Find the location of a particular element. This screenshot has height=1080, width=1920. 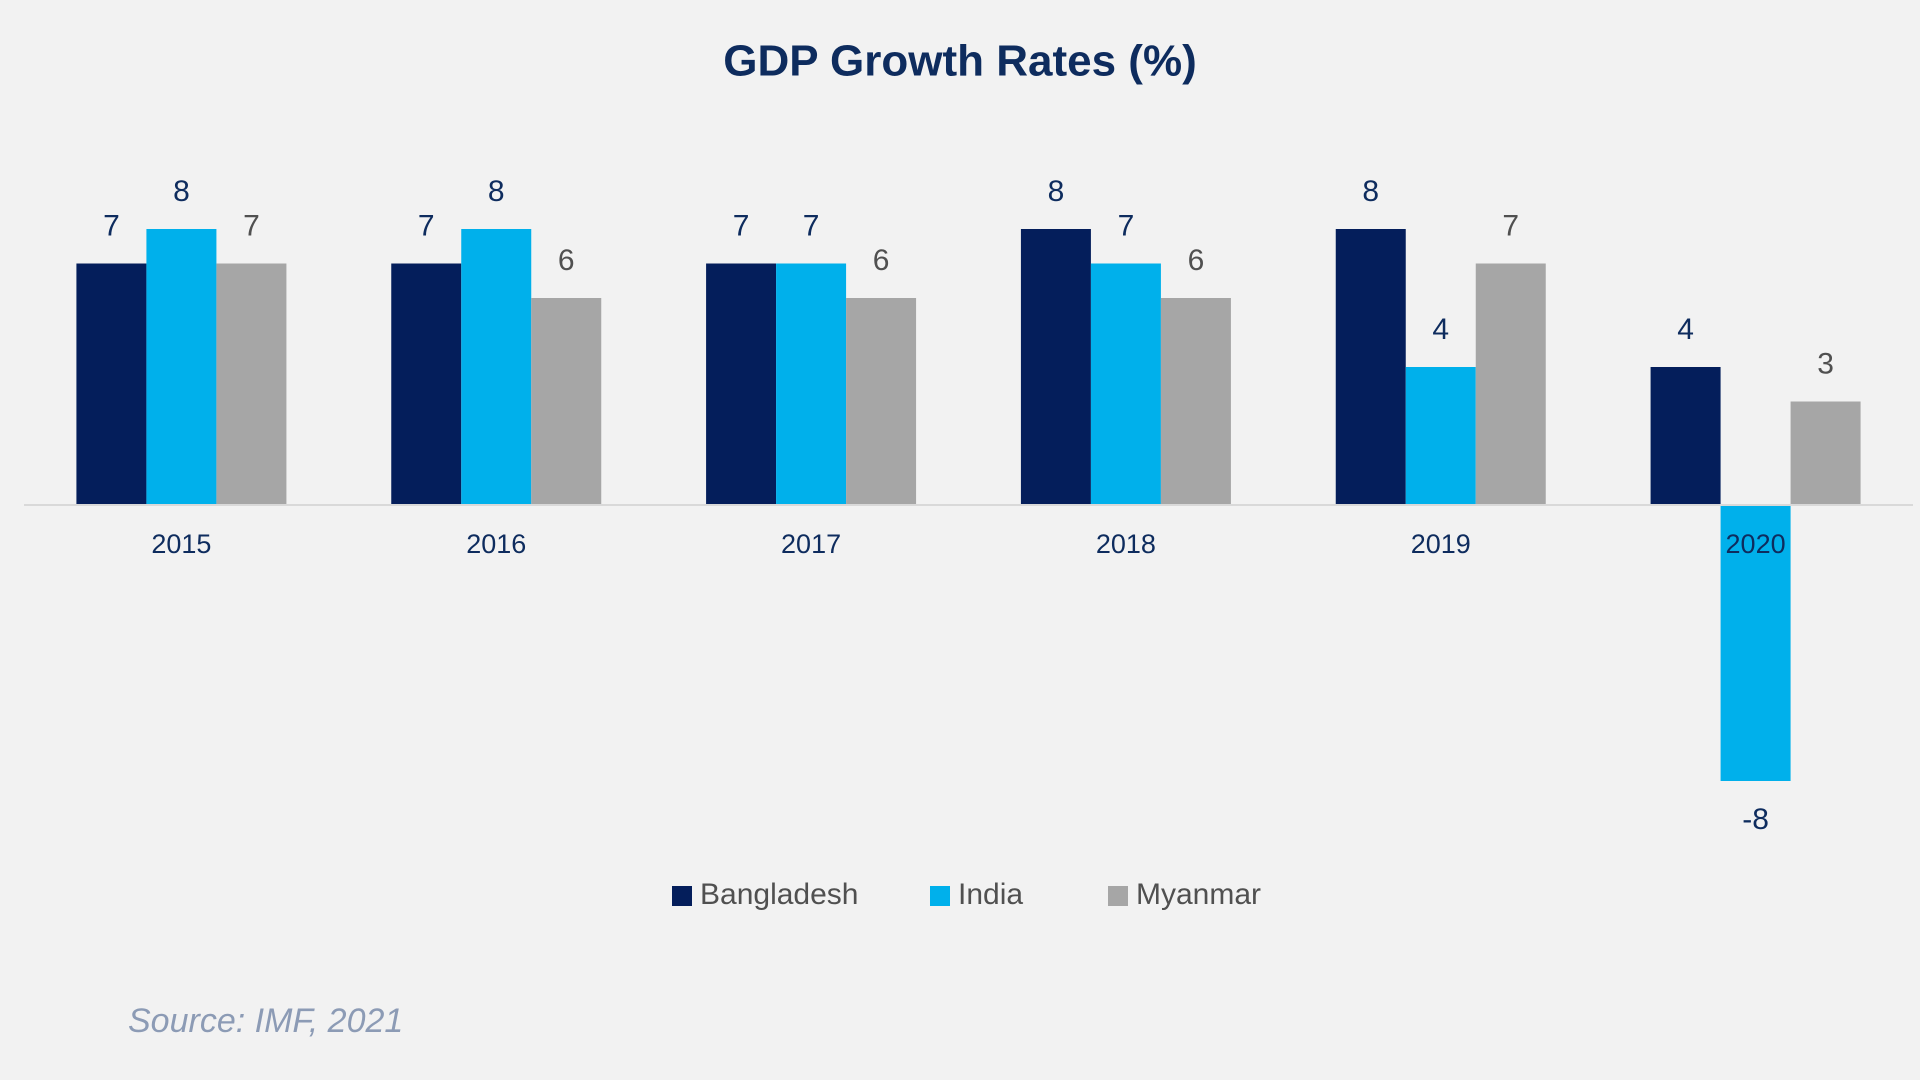

source-note: Source: IMF, 2021 is located at coordinates (265, 1021).